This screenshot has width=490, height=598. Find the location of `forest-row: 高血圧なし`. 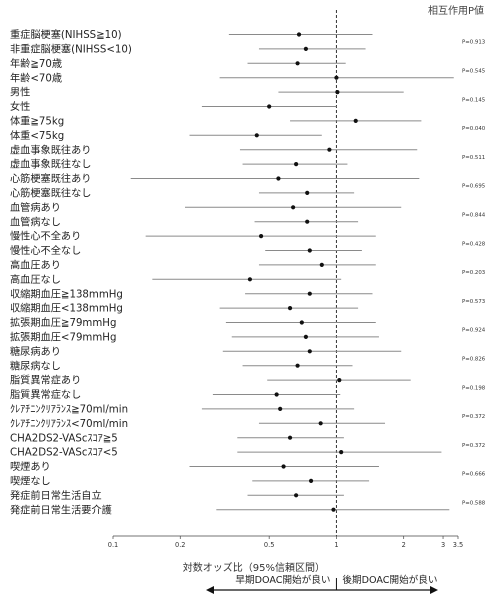

forest-row: 高血圧なし is located at coordinates (176, 279).